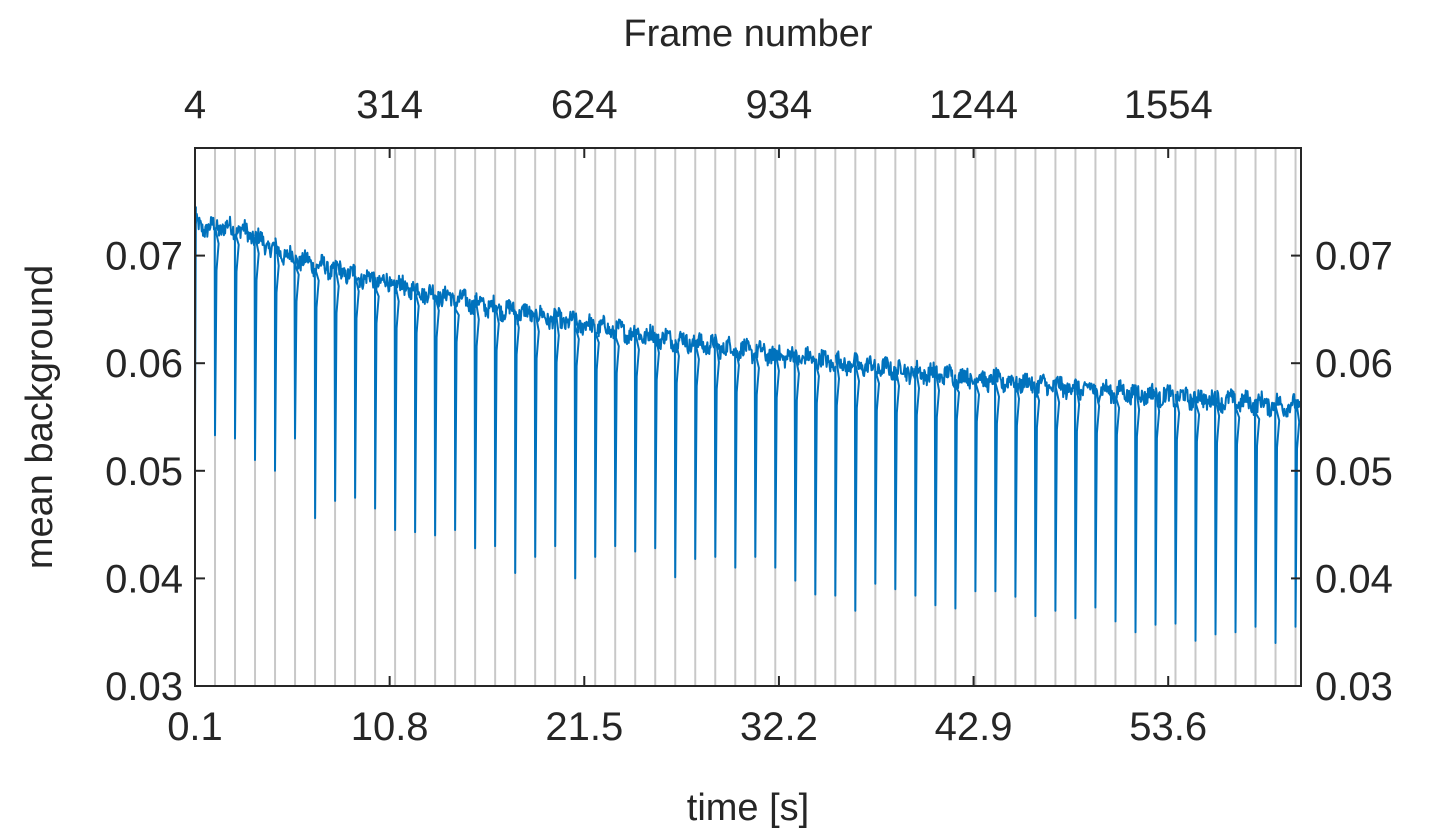 Image resolution: width=1437 pixels, height=830 pixels. I want to click on right-y-tick-label-3: 0.06, so click(1354, 364).